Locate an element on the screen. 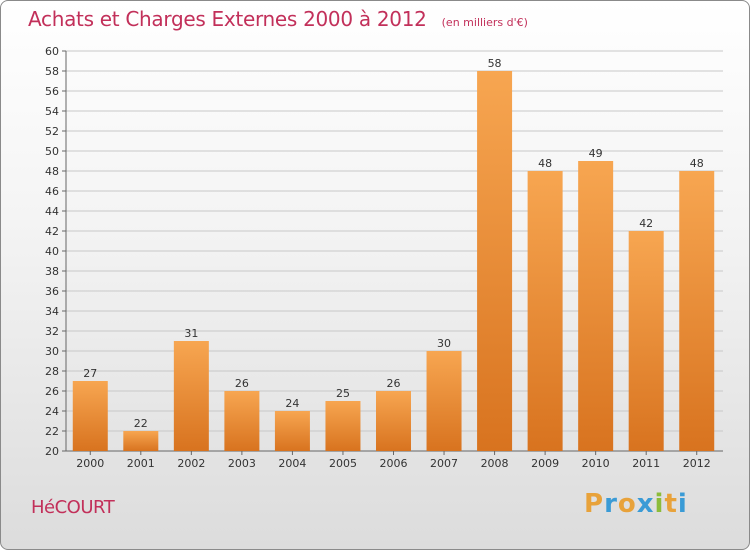 Image resolution: width=750 pixels, height=550 pixels. y-tick-label: 20 is located at coordinates (52, 451).